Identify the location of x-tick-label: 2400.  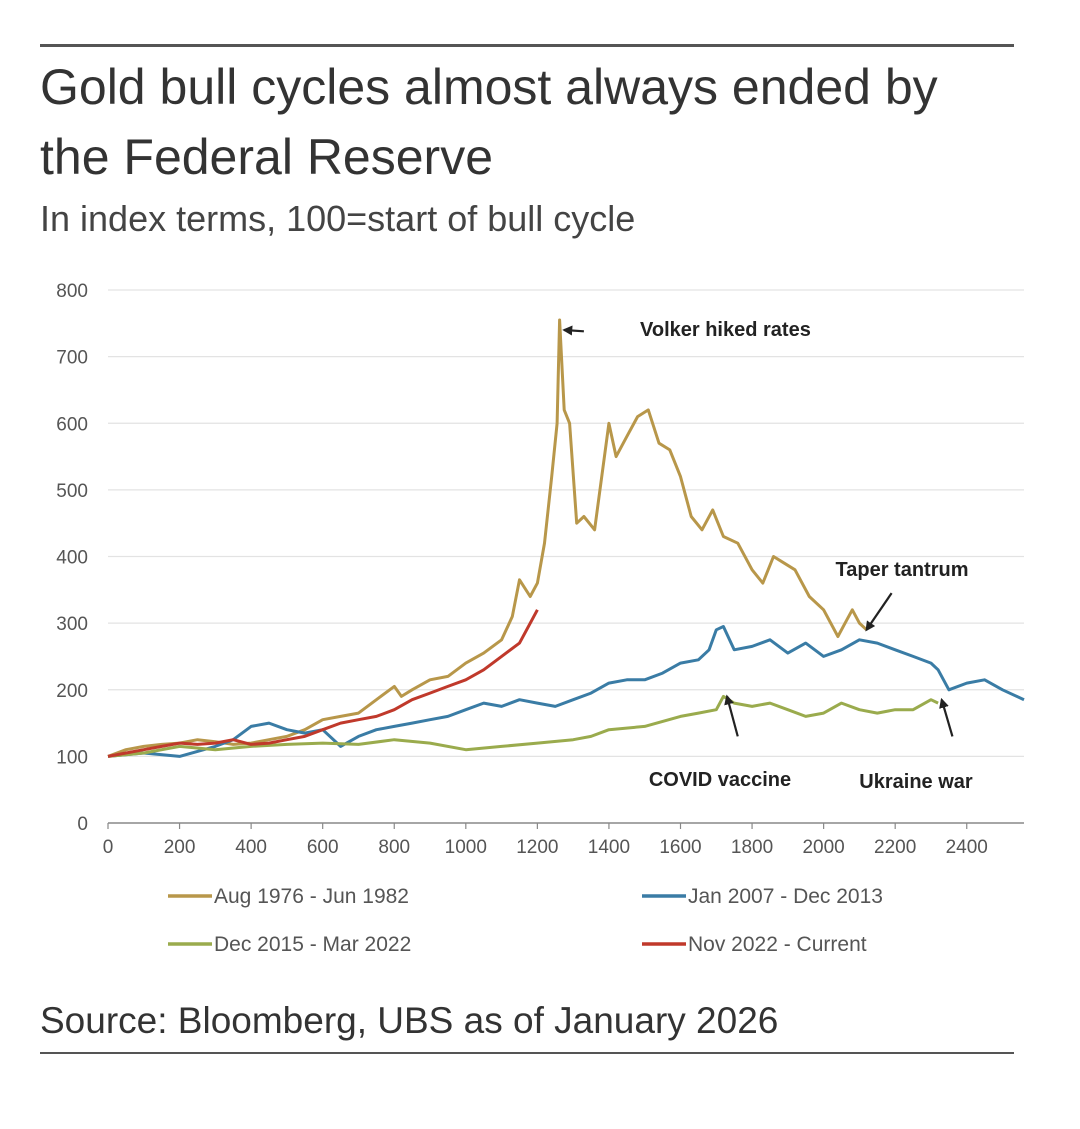
(967, 847).